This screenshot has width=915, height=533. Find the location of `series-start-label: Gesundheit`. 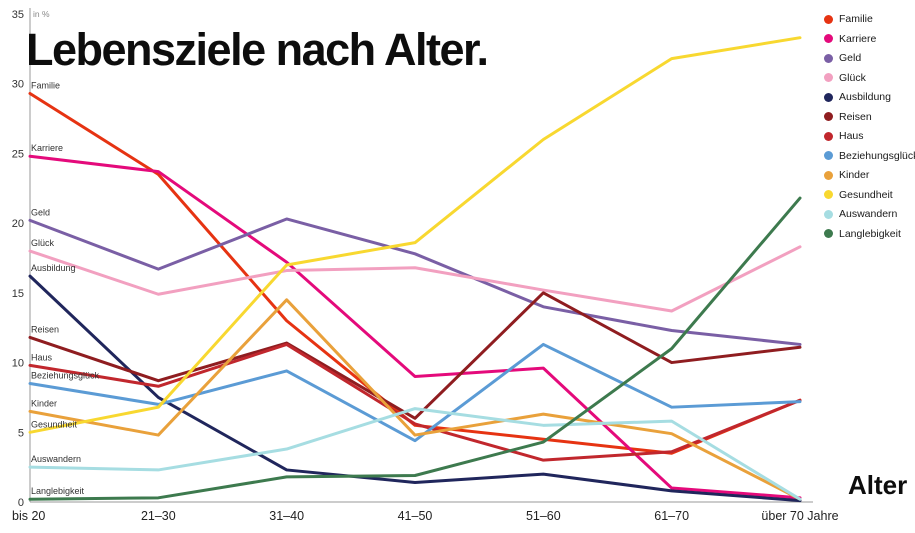

series-start-label: Gesundheit is located at coordinates (54, 424).